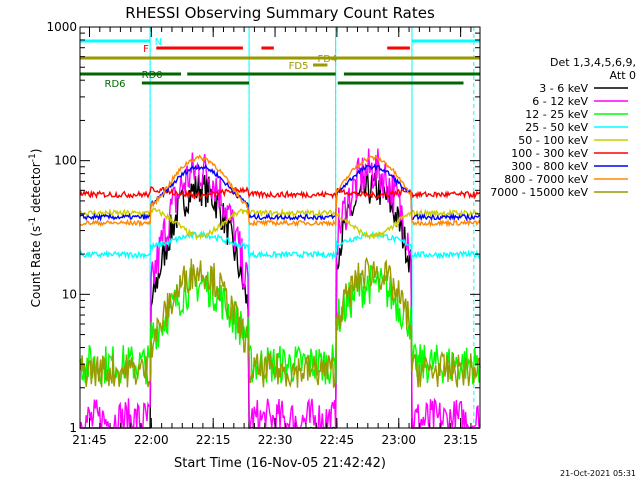 This screenshot has width=640, height=480. I want to click on flag-label-RD0: RD0, so click(152, 75).